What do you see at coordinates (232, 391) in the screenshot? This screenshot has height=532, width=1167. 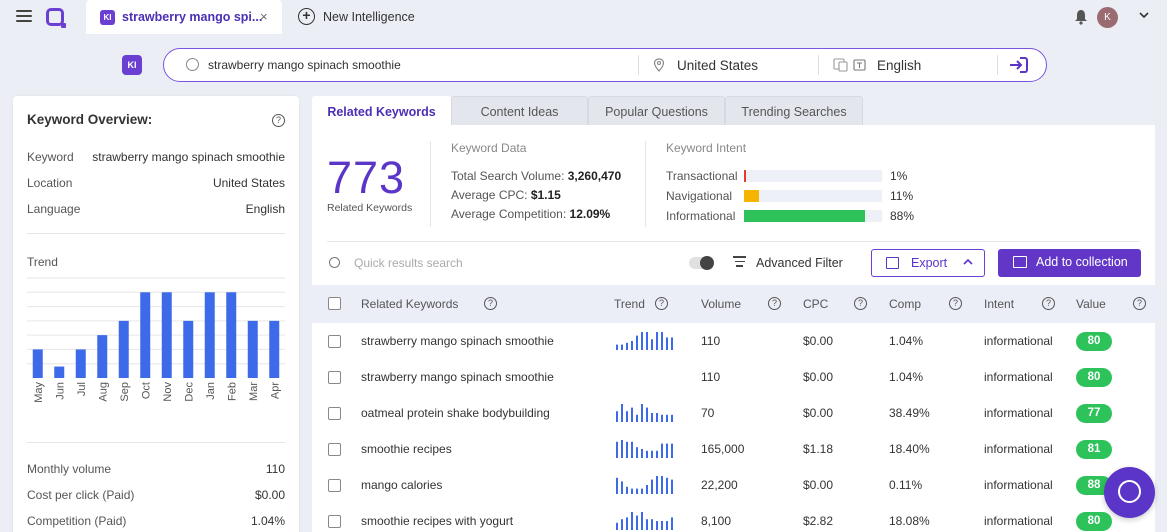 I see `trend-tick-label: Feb` at bounding box center [232, 391].